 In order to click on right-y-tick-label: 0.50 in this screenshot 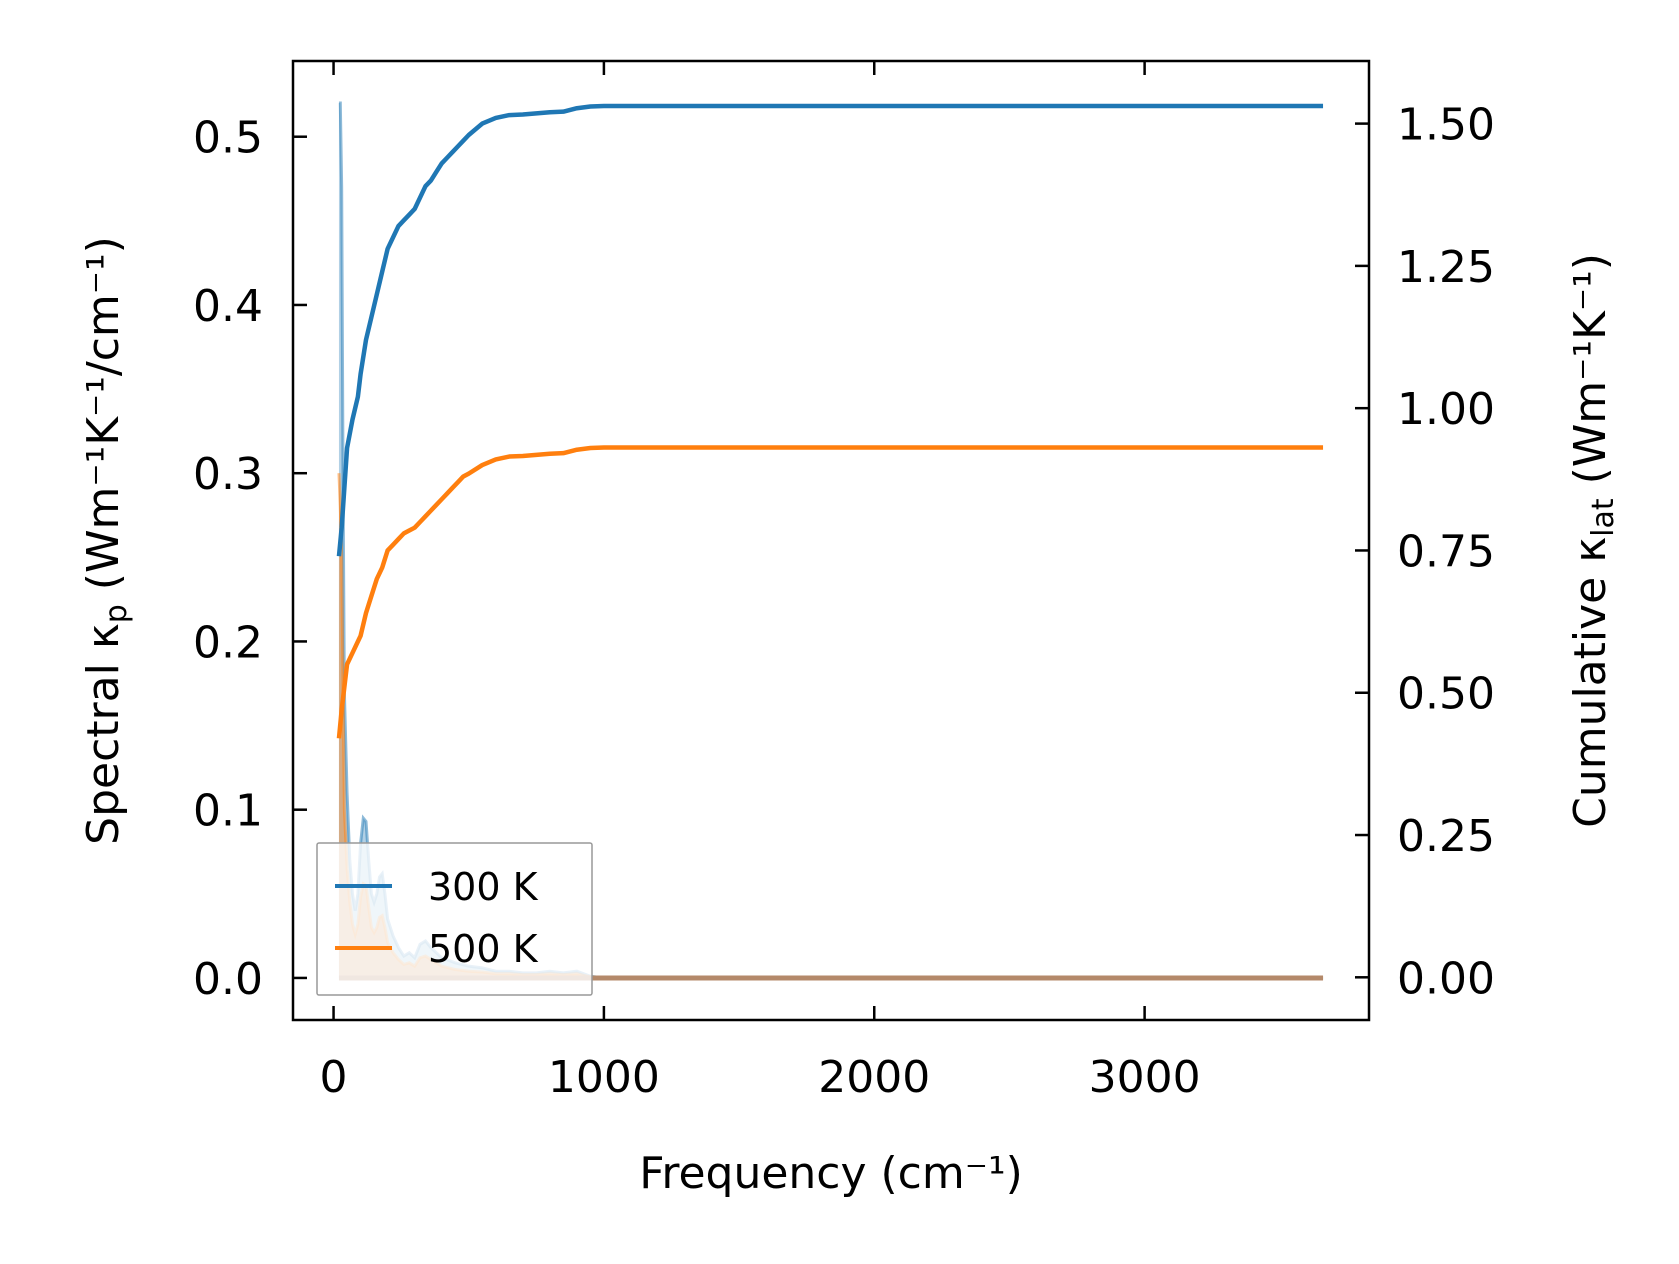, I will do `click(1446, 694)`.